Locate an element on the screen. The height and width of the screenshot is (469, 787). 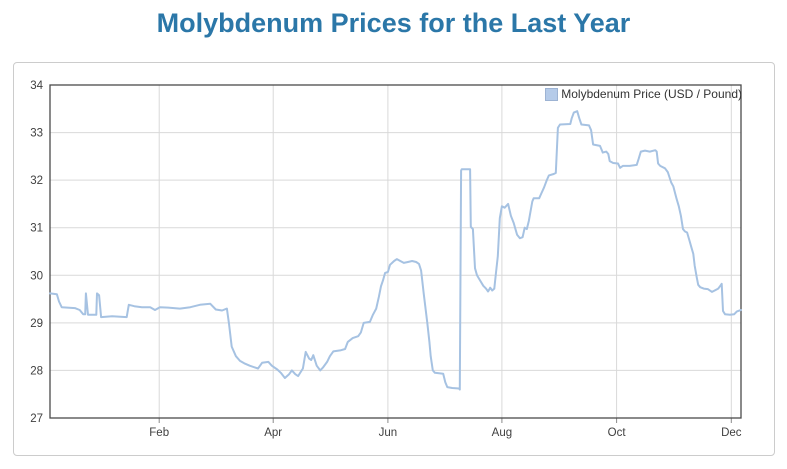
x-tick-label: Jun is located at coordinates (388, 433).